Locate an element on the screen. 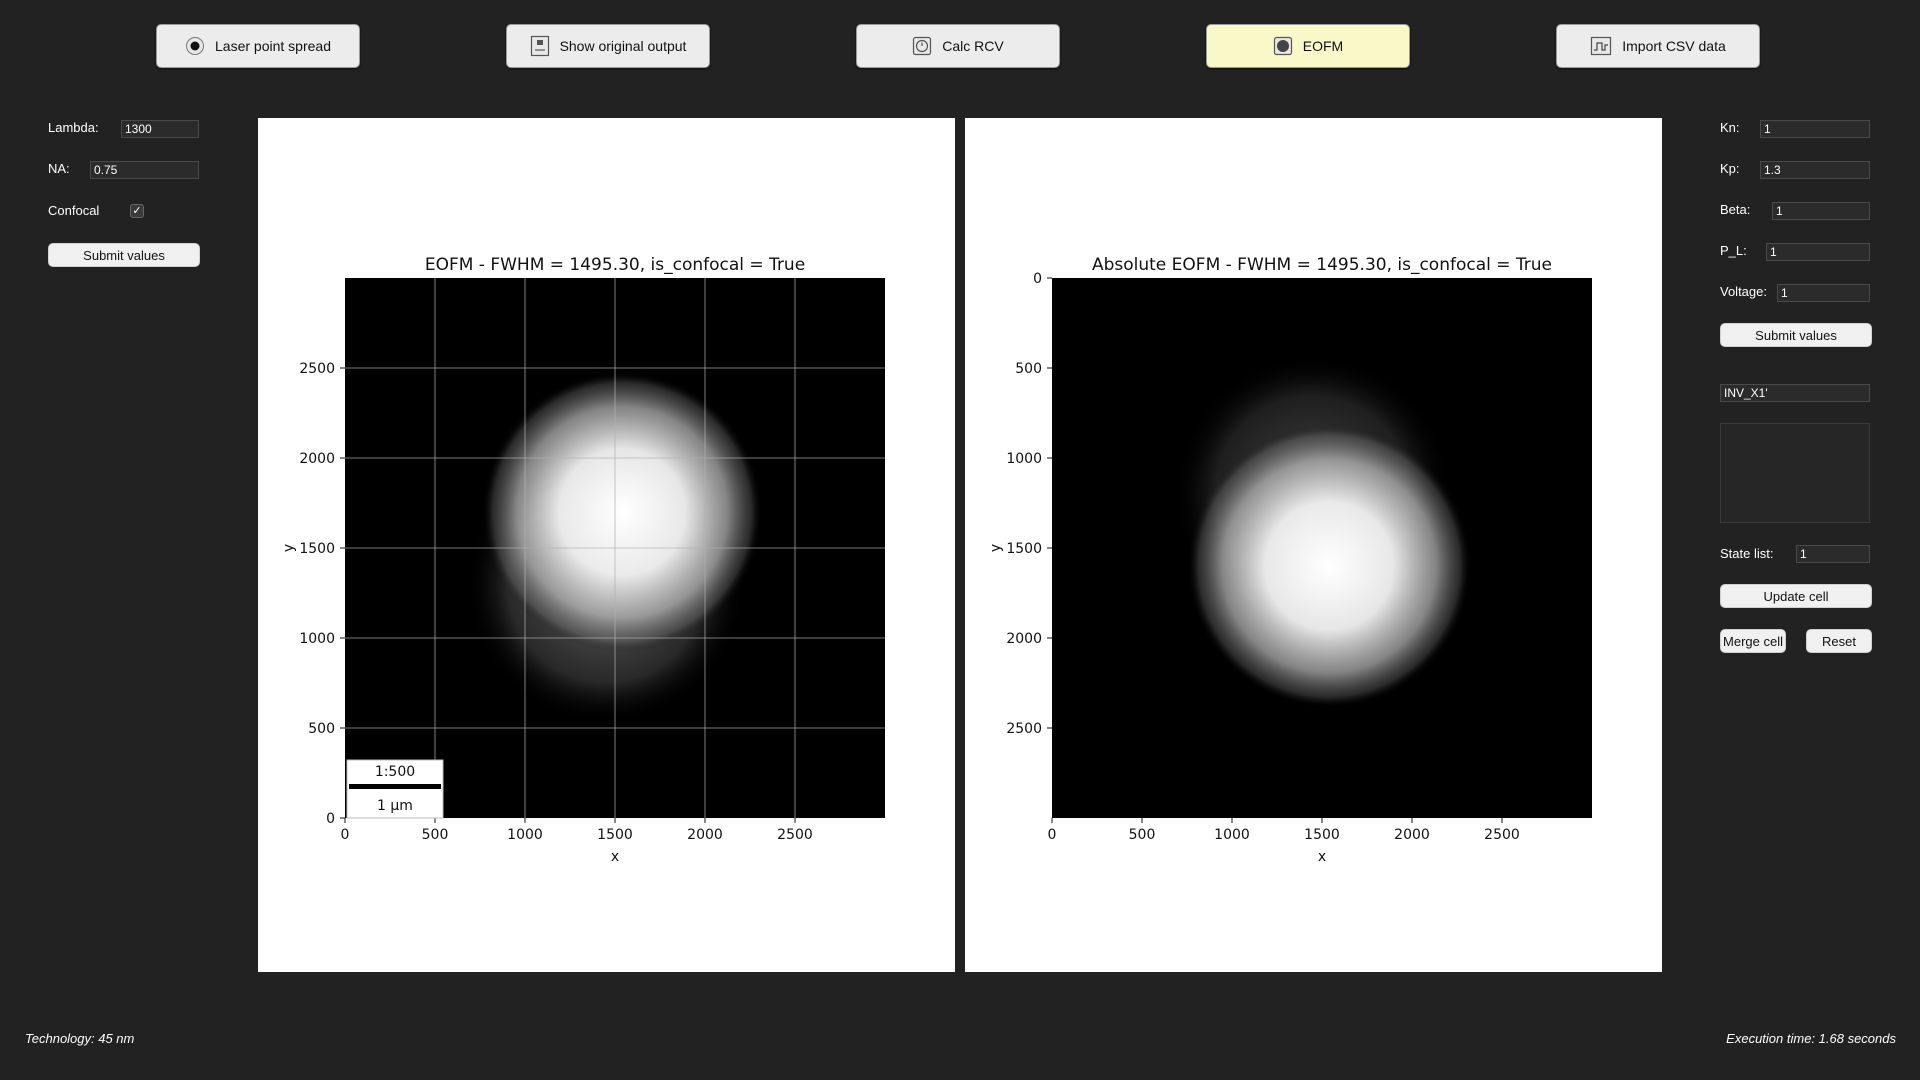 Image resolution: width=1920 pixels, height=1080 pixels. cell-name-input is located at coordinates (1795, 393).